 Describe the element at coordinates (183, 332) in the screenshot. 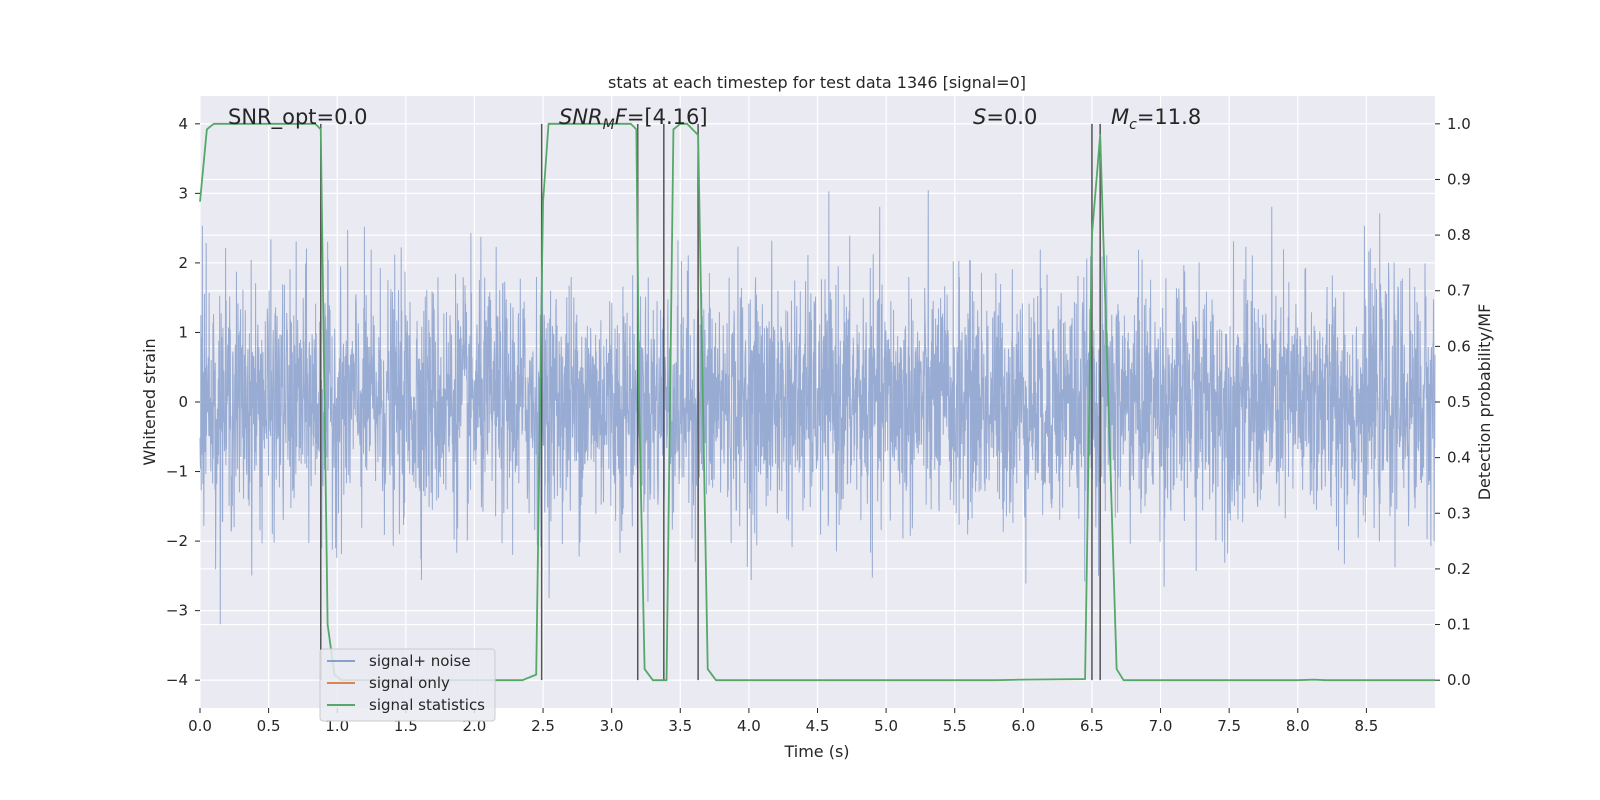

I see `y-left-tick-label: 1` at that location.